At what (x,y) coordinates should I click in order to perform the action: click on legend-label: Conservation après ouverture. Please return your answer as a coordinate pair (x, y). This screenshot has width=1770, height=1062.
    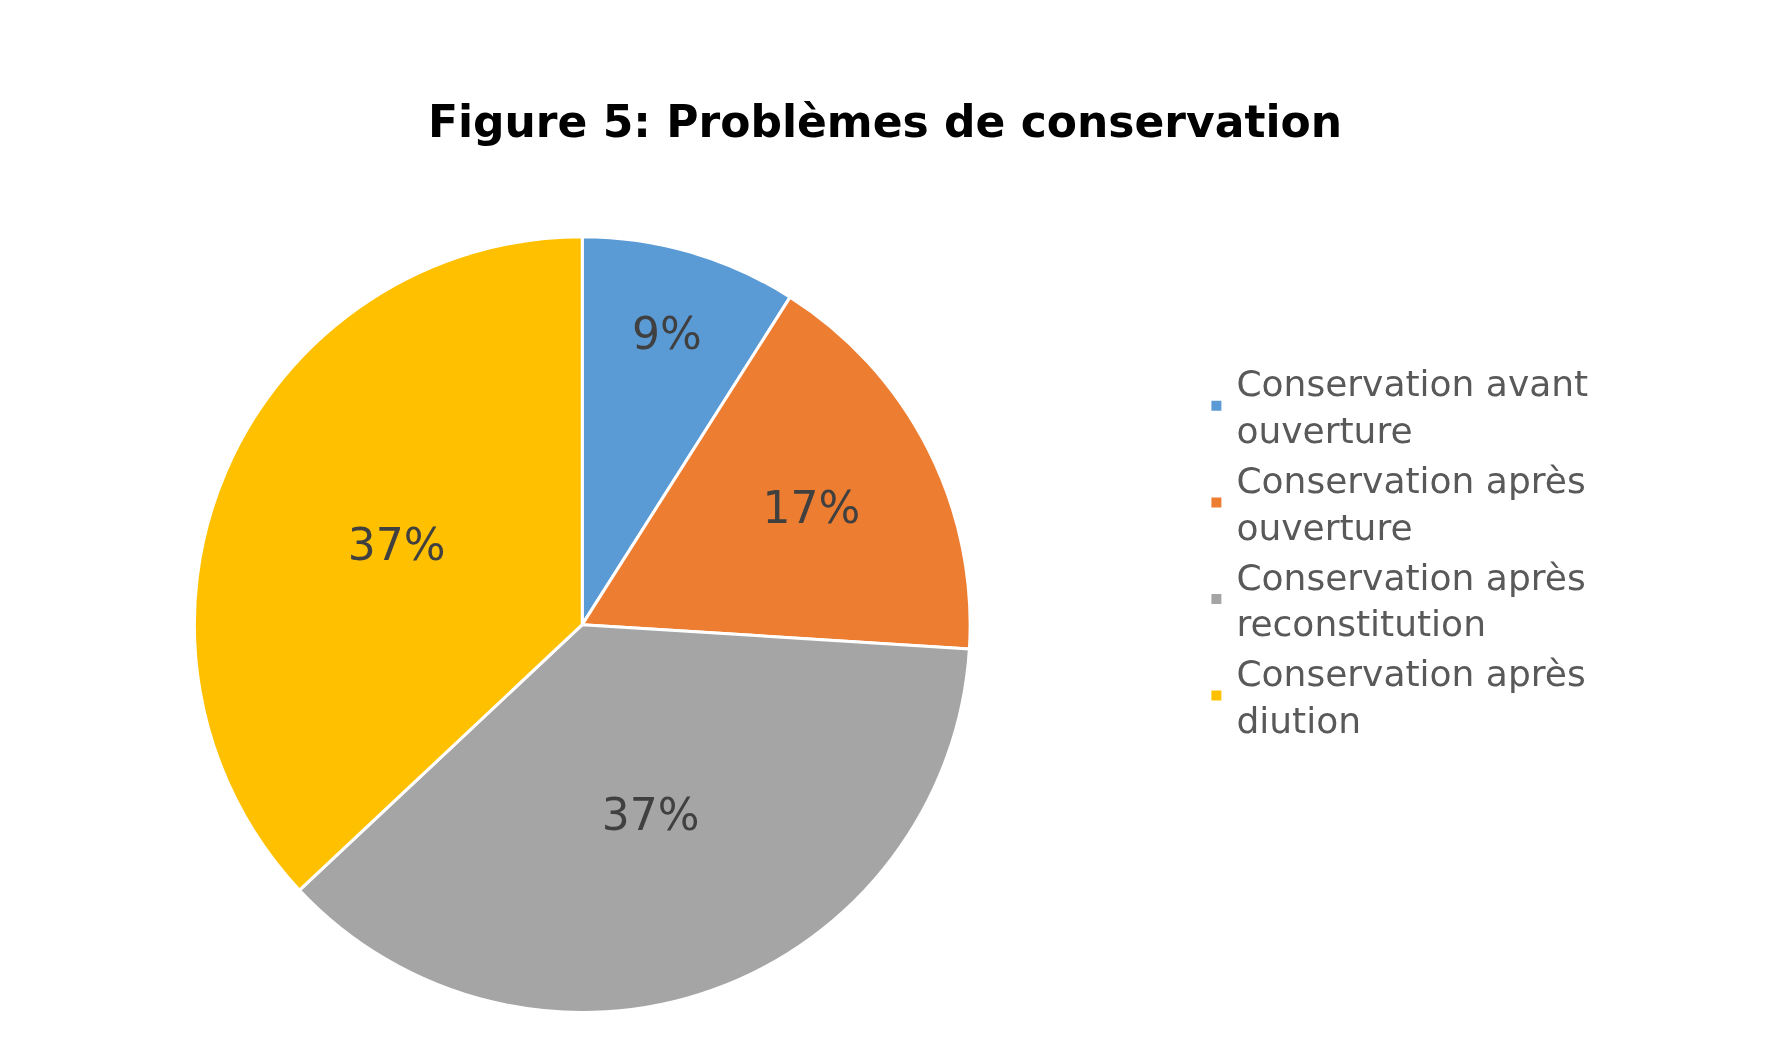
    Looking at the image, I should click on (1411, 504).